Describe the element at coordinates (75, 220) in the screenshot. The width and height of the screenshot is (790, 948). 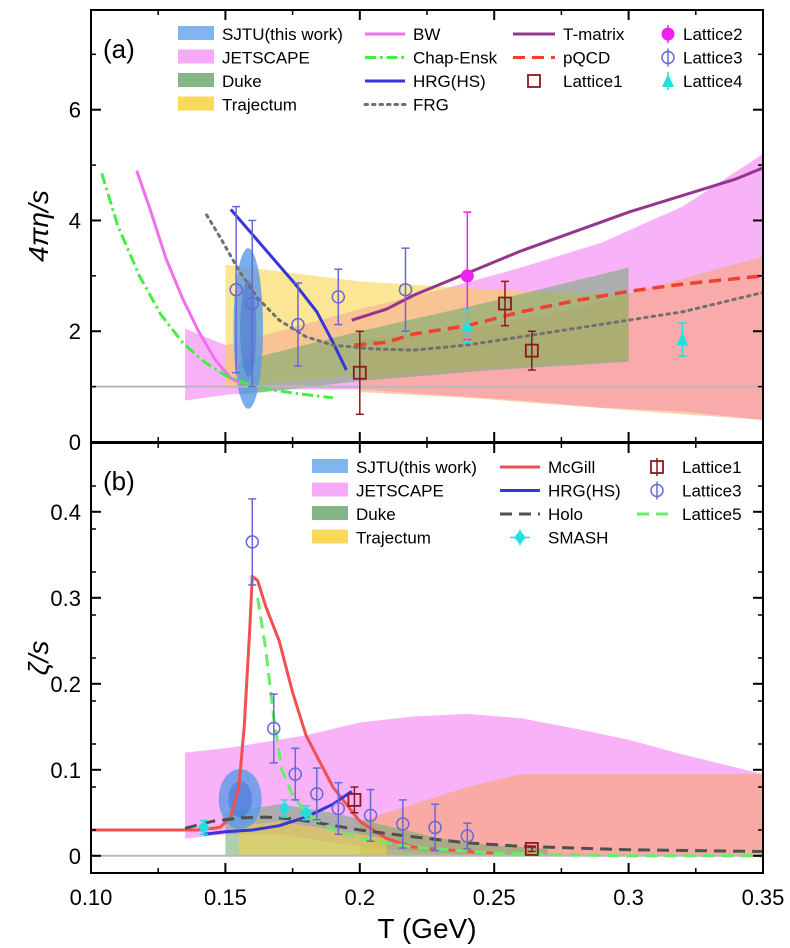
I see `y-tick-label: 4` at that location.